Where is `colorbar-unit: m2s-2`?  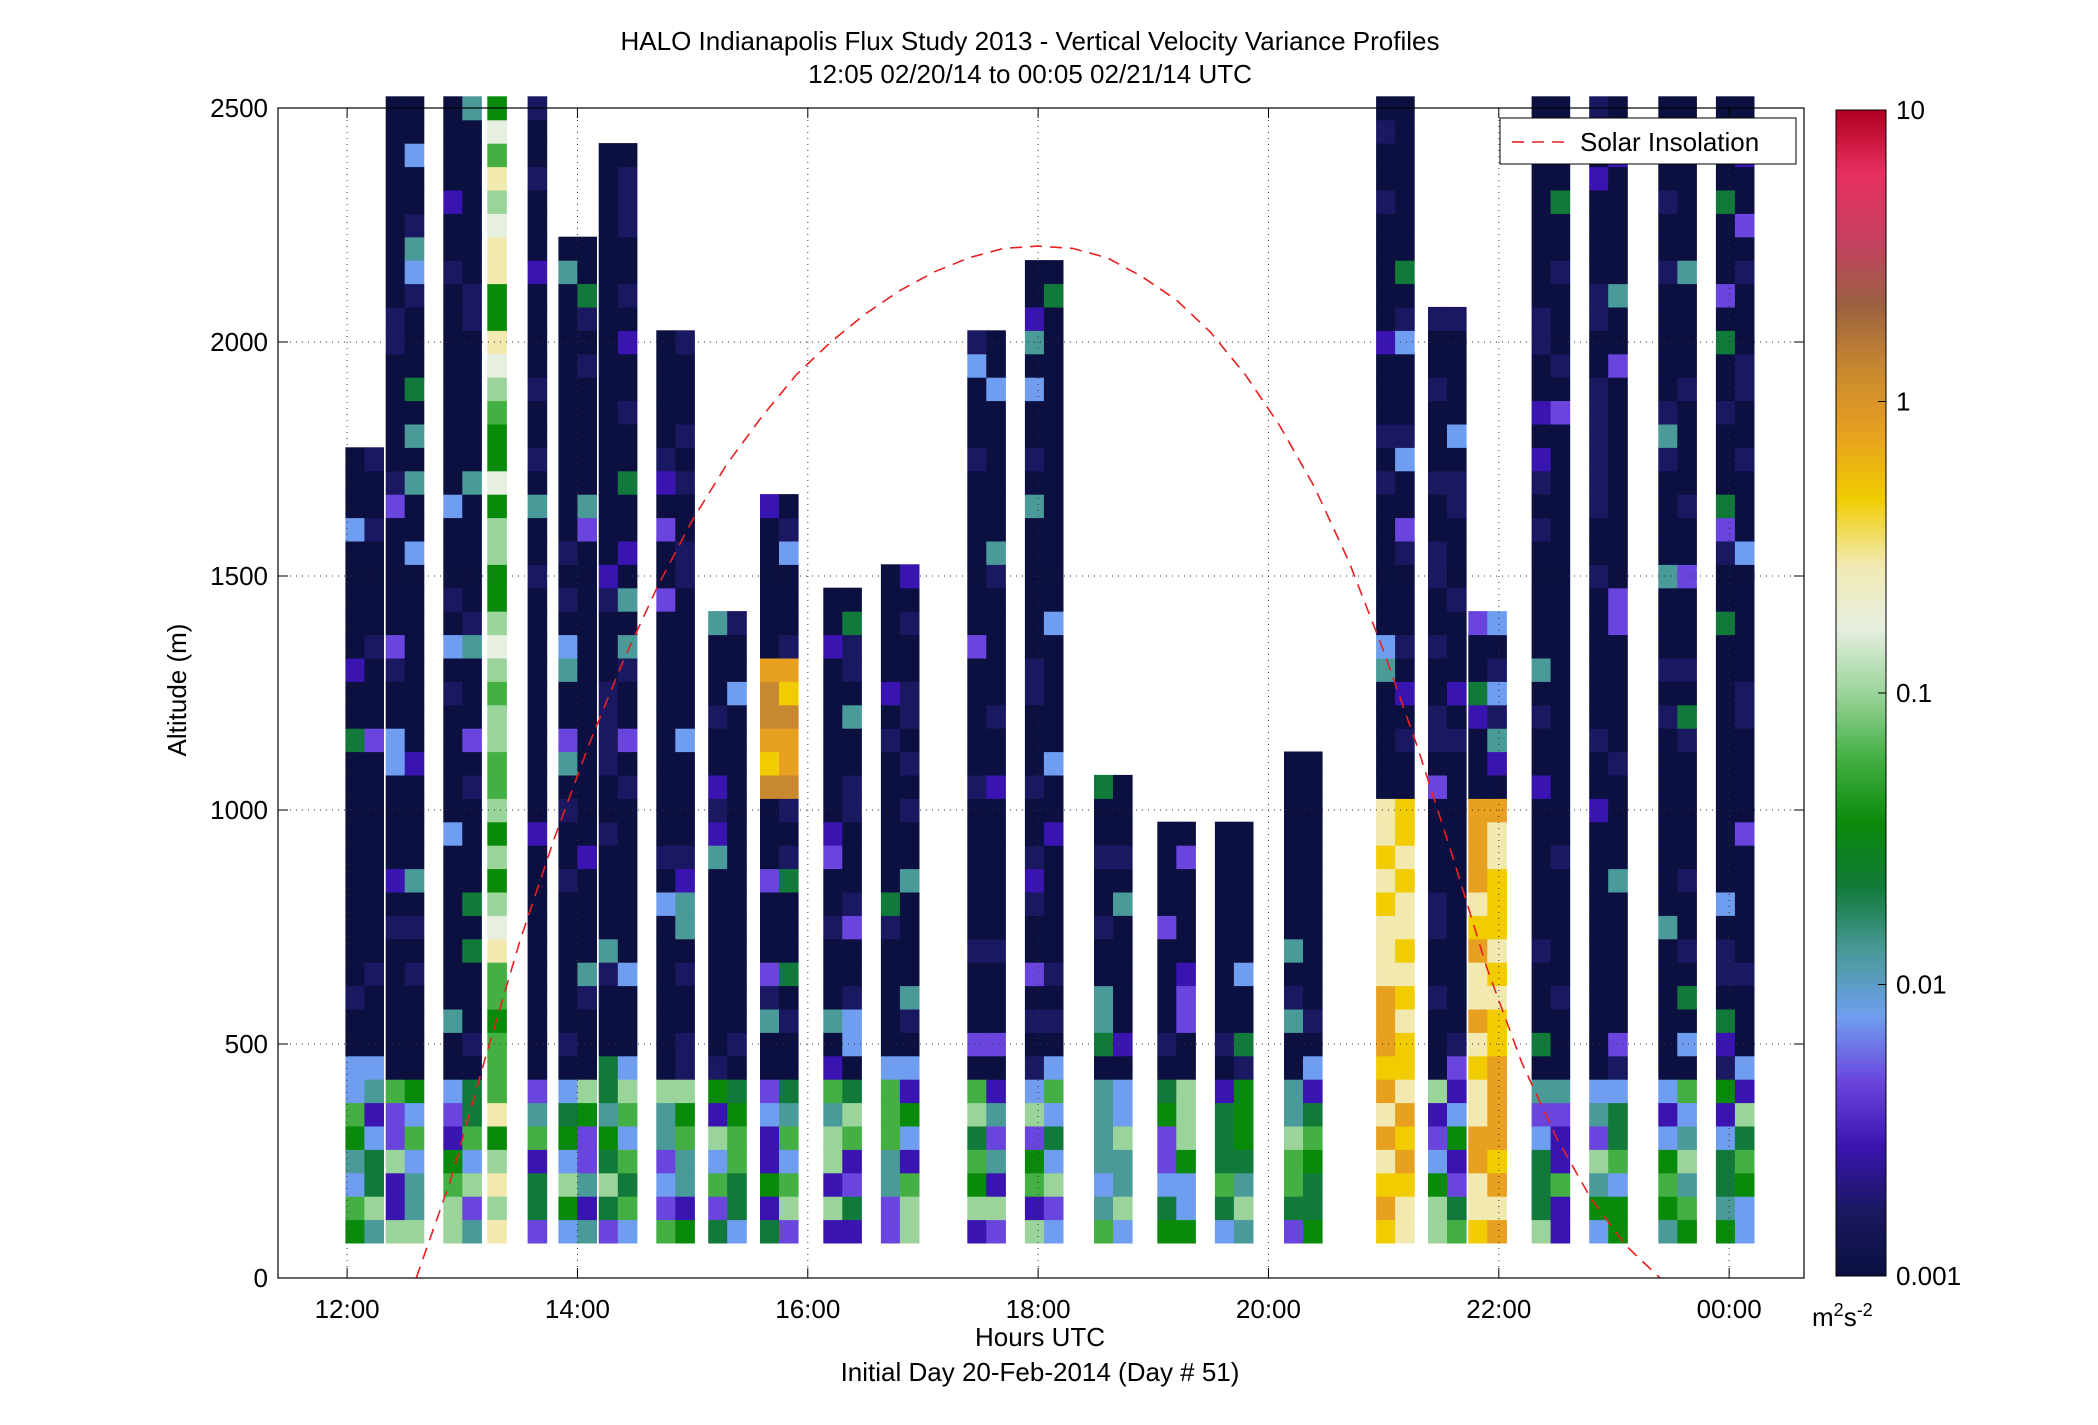
colorbar-unit: m2s-2 is located at coordinates (1842, 1316).